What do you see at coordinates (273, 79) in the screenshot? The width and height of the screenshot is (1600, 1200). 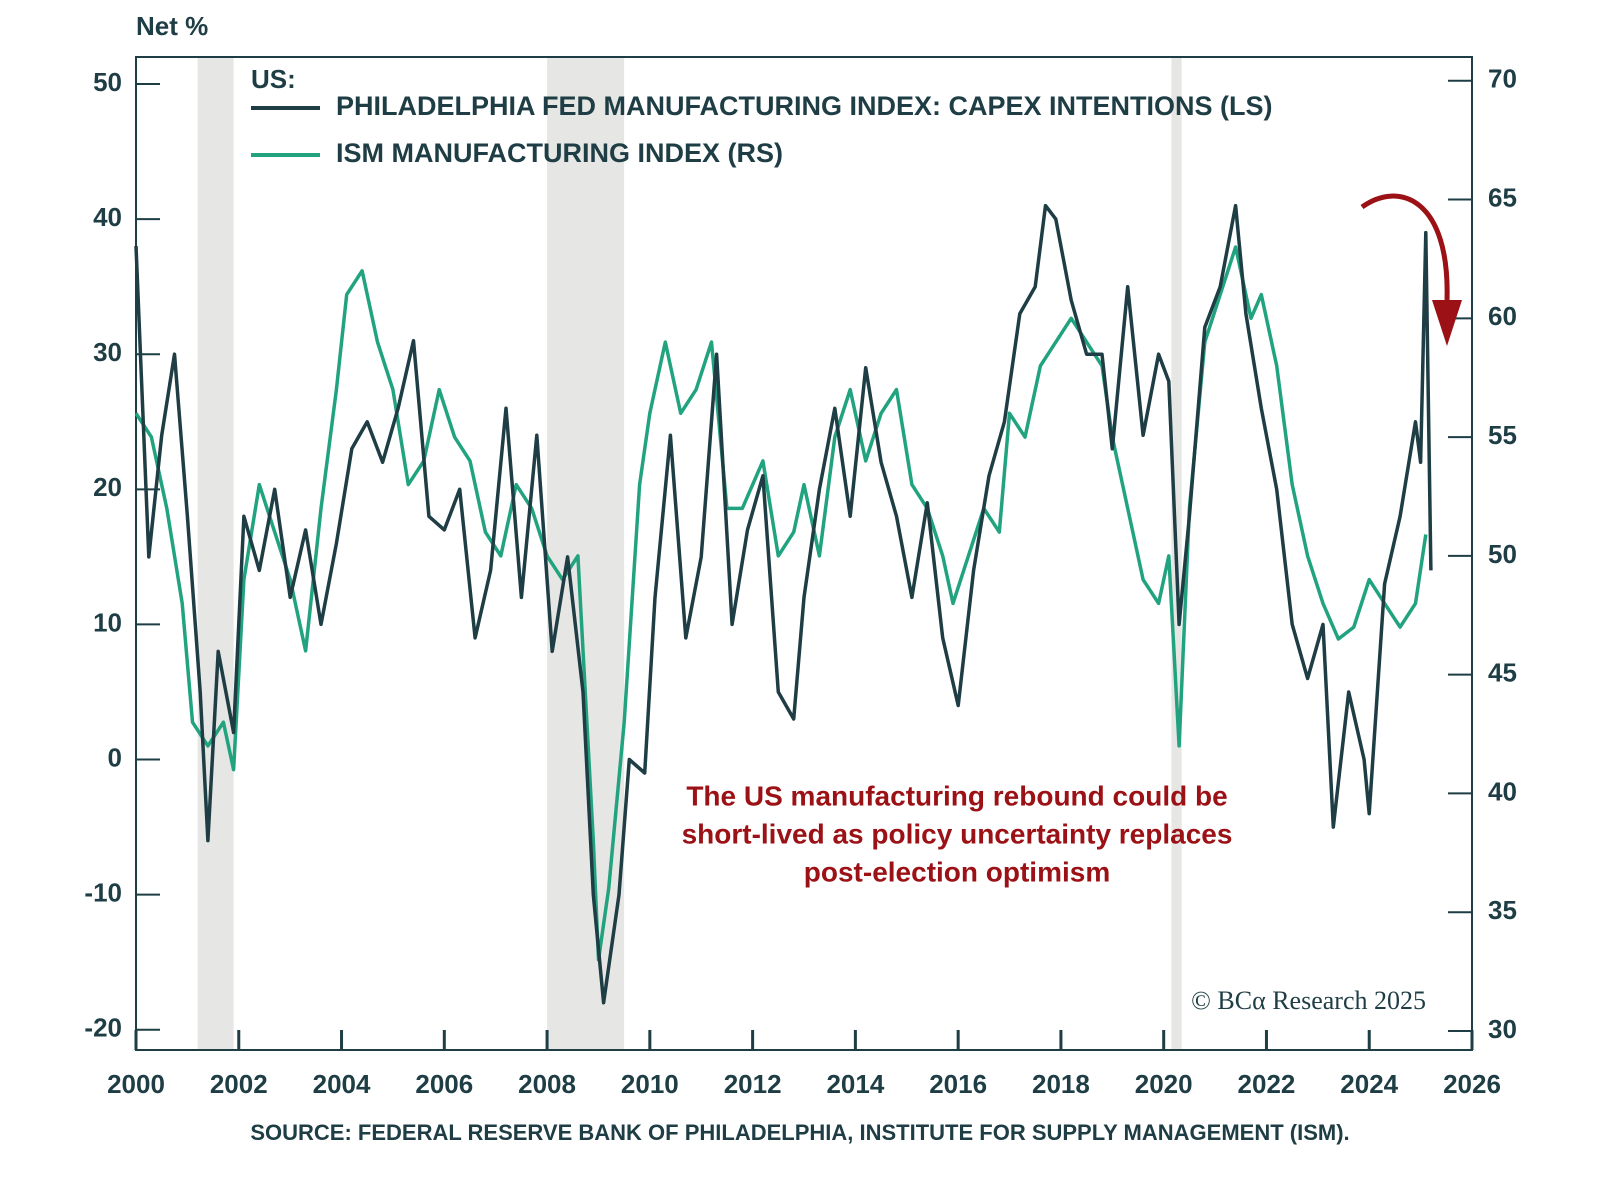 I see `legend-title: US:` at bounding box center [273, 79].